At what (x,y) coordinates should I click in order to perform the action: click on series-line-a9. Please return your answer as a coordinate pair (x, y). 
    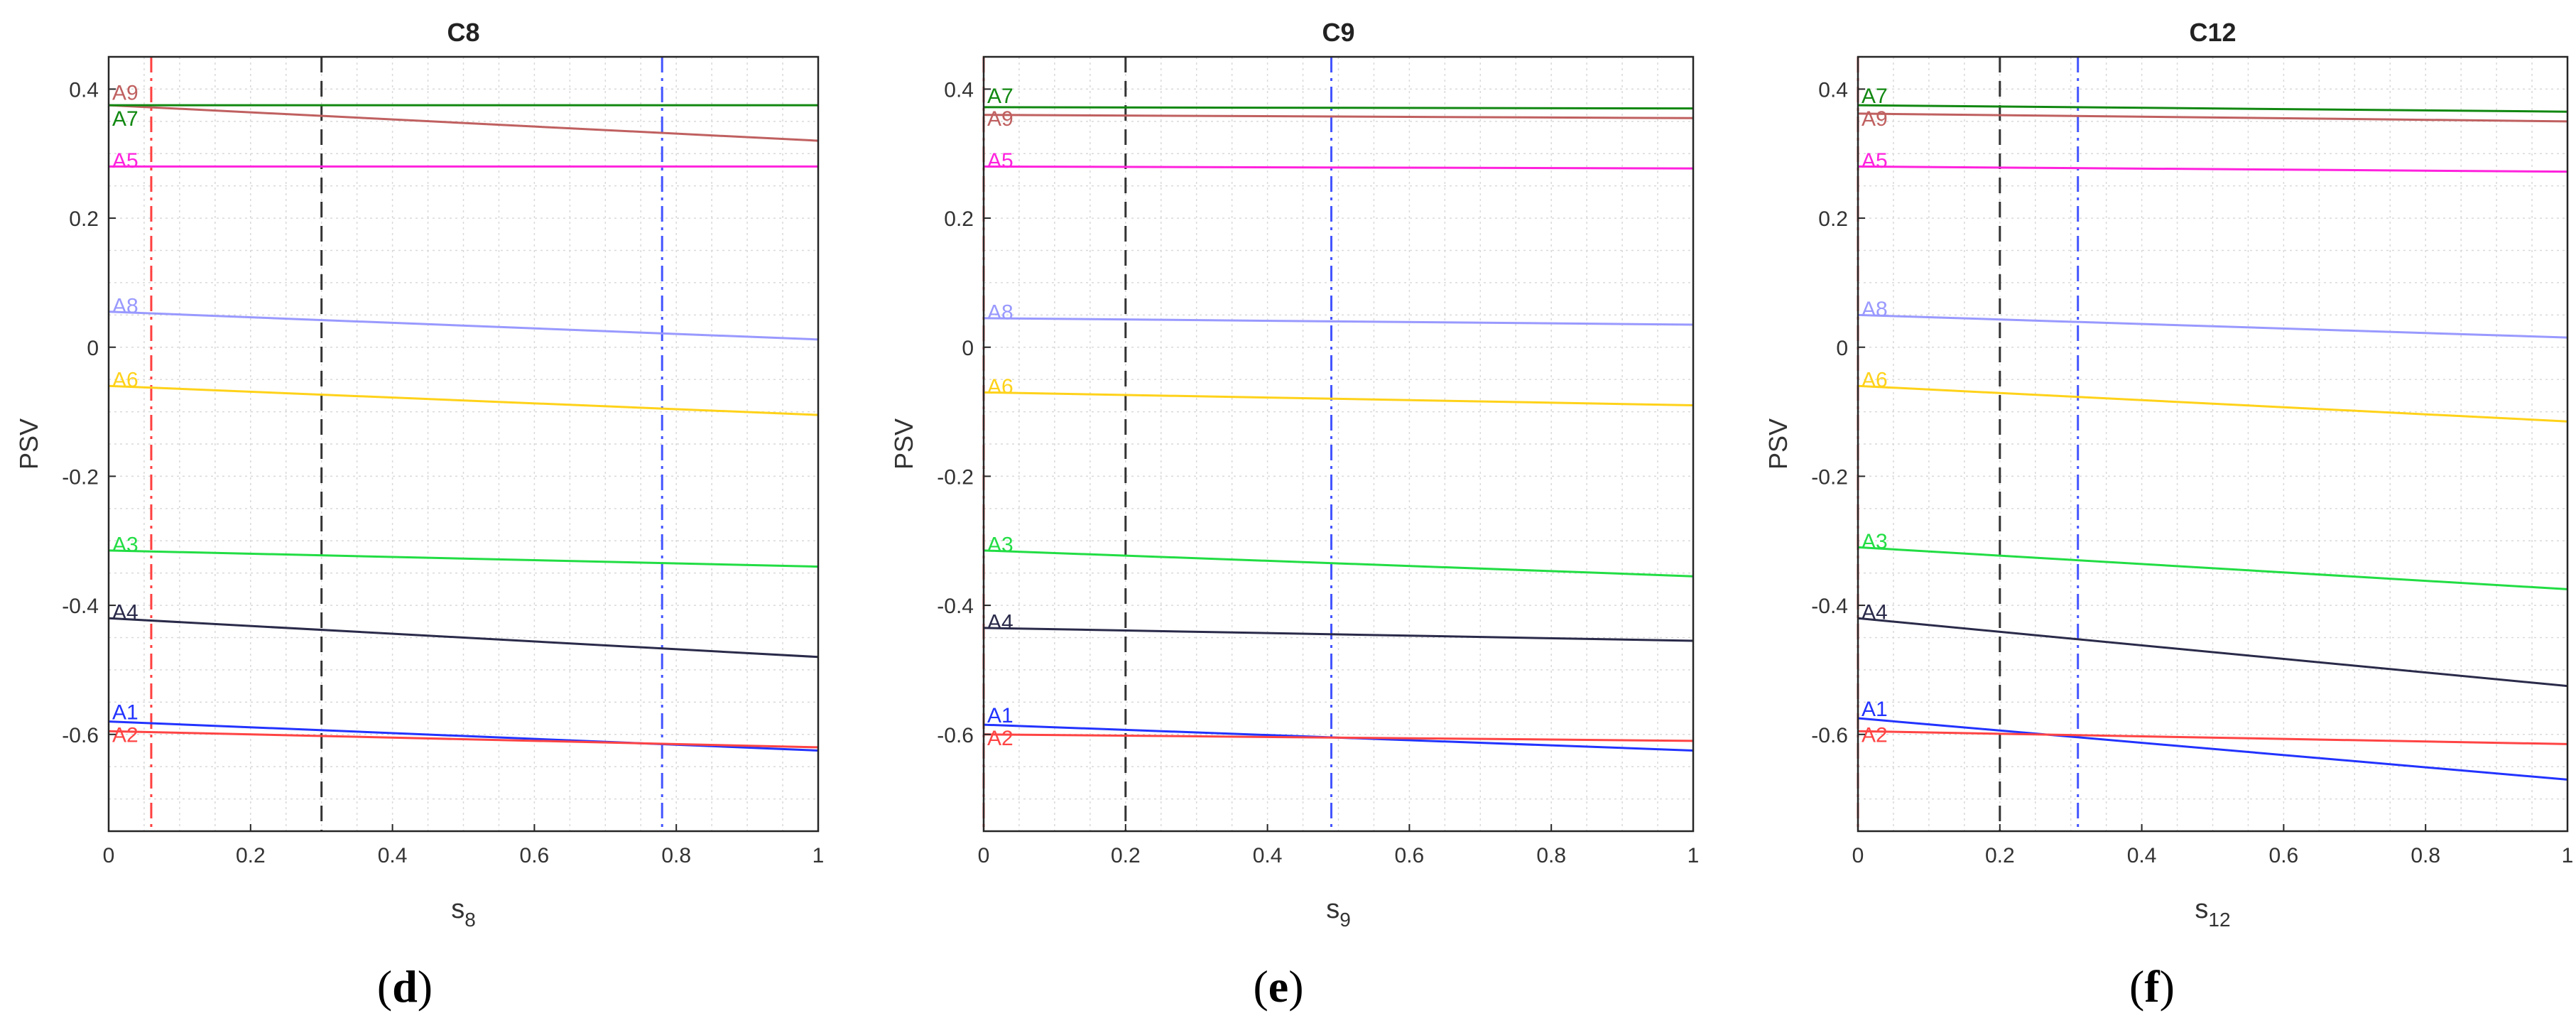
    Looking at the image, I should click on (1338, 117).